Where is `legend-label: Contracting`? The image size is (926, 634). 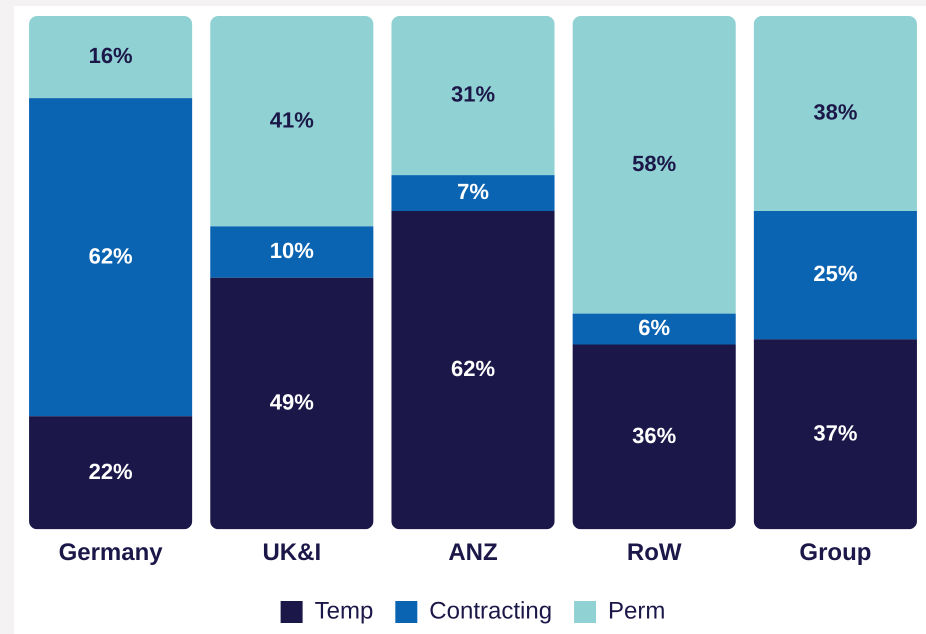
legend-label: Contracting is located at coordinates (490, 611).